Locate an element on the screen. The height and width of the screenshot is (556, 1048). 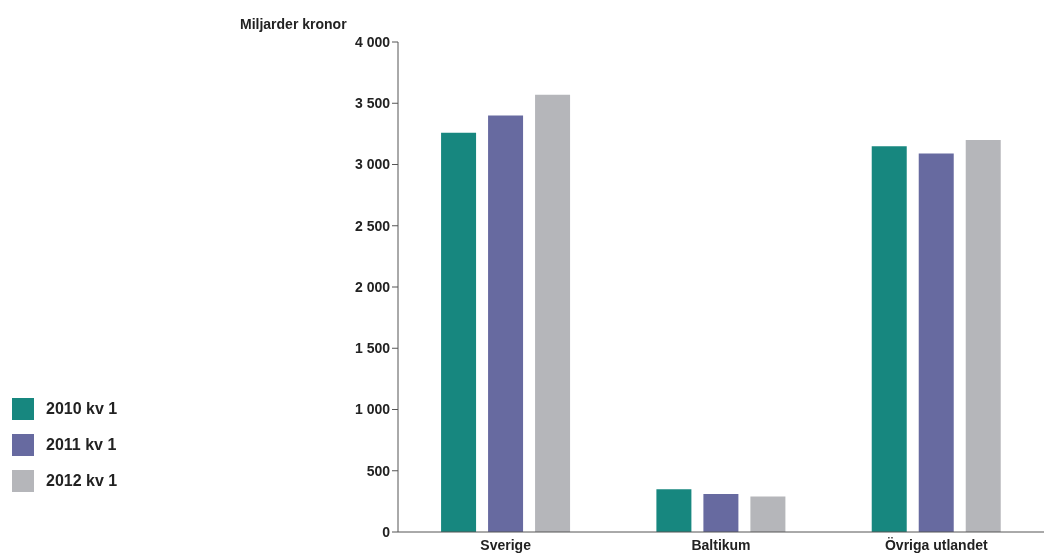
y-tick-label: 4 000 is located at coordinates (372, 41).